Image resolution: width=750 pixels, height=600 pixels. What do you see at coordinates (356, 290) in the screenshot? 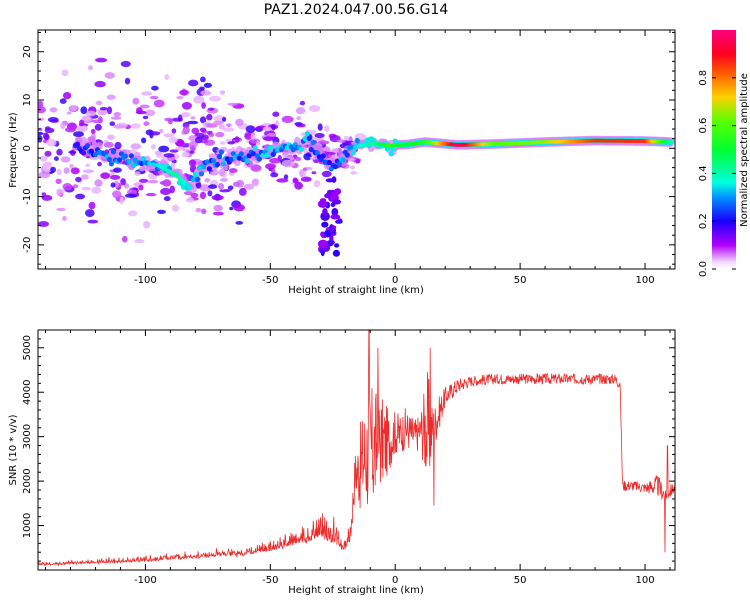
I see `spectrogram-x-label: Height of straight line (km)` at bounding box center [356, 290].